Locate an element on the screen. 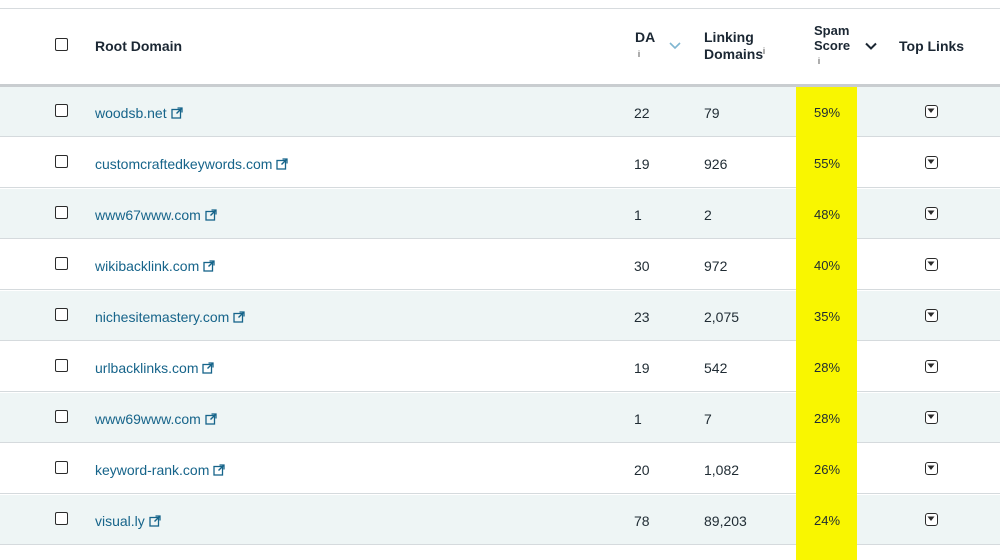  spam-score-value: 40% is located at coordinates (827, 265).